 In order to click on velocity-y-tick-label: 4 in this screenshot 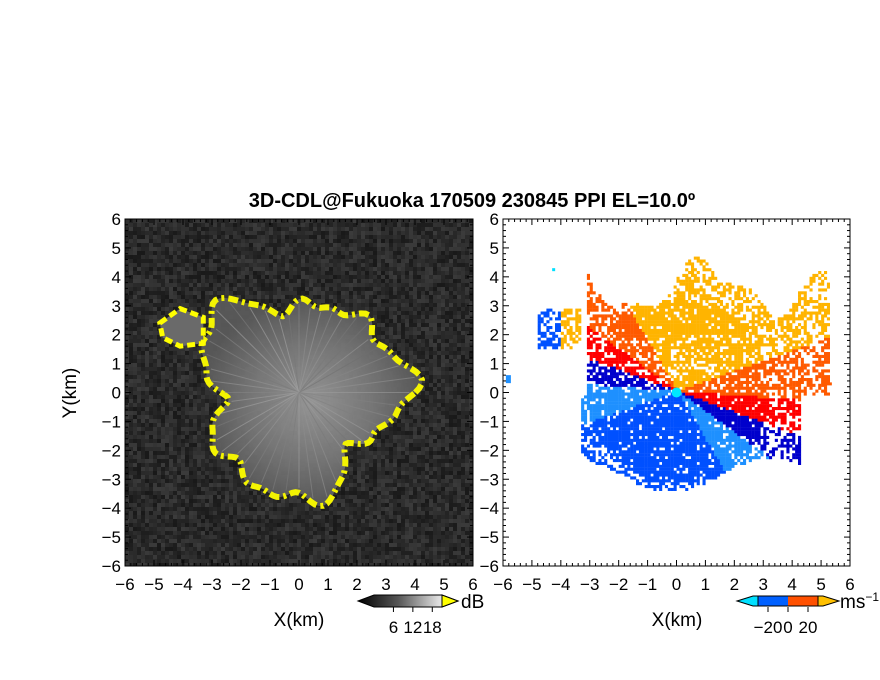, I will do `click(494, 277)`.